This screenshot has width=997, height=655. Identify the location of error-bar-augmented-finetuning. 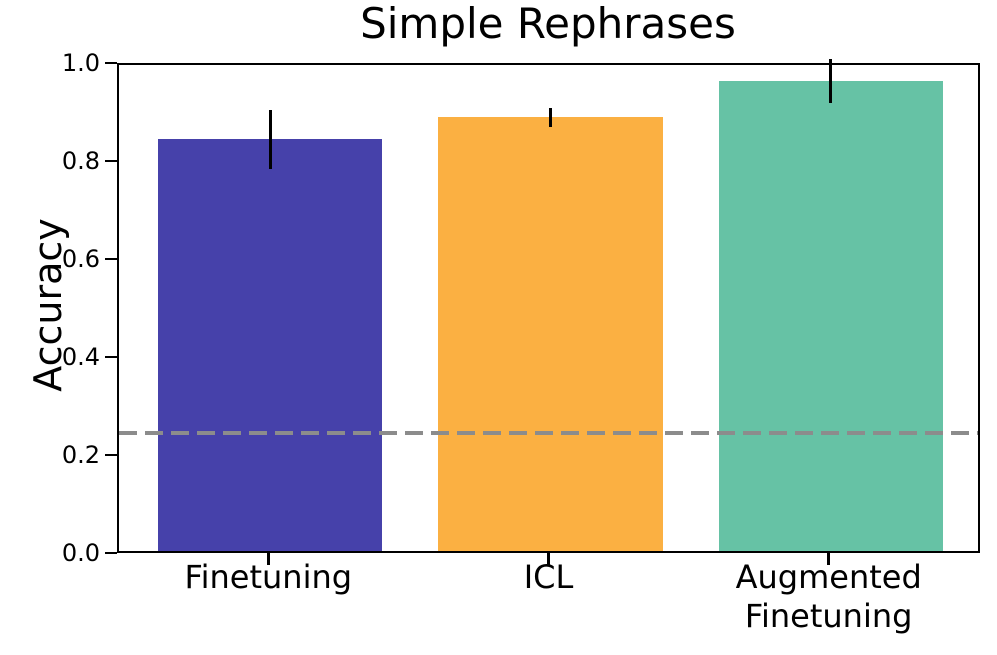
(830, 80).